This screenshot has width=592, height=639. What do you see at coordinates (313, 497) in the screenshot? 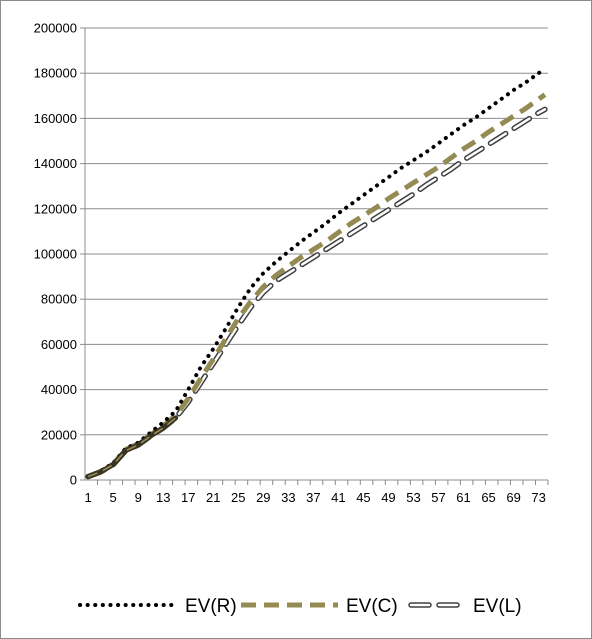
I see `x-tick-label: 37` at bounding box center [313, 497].